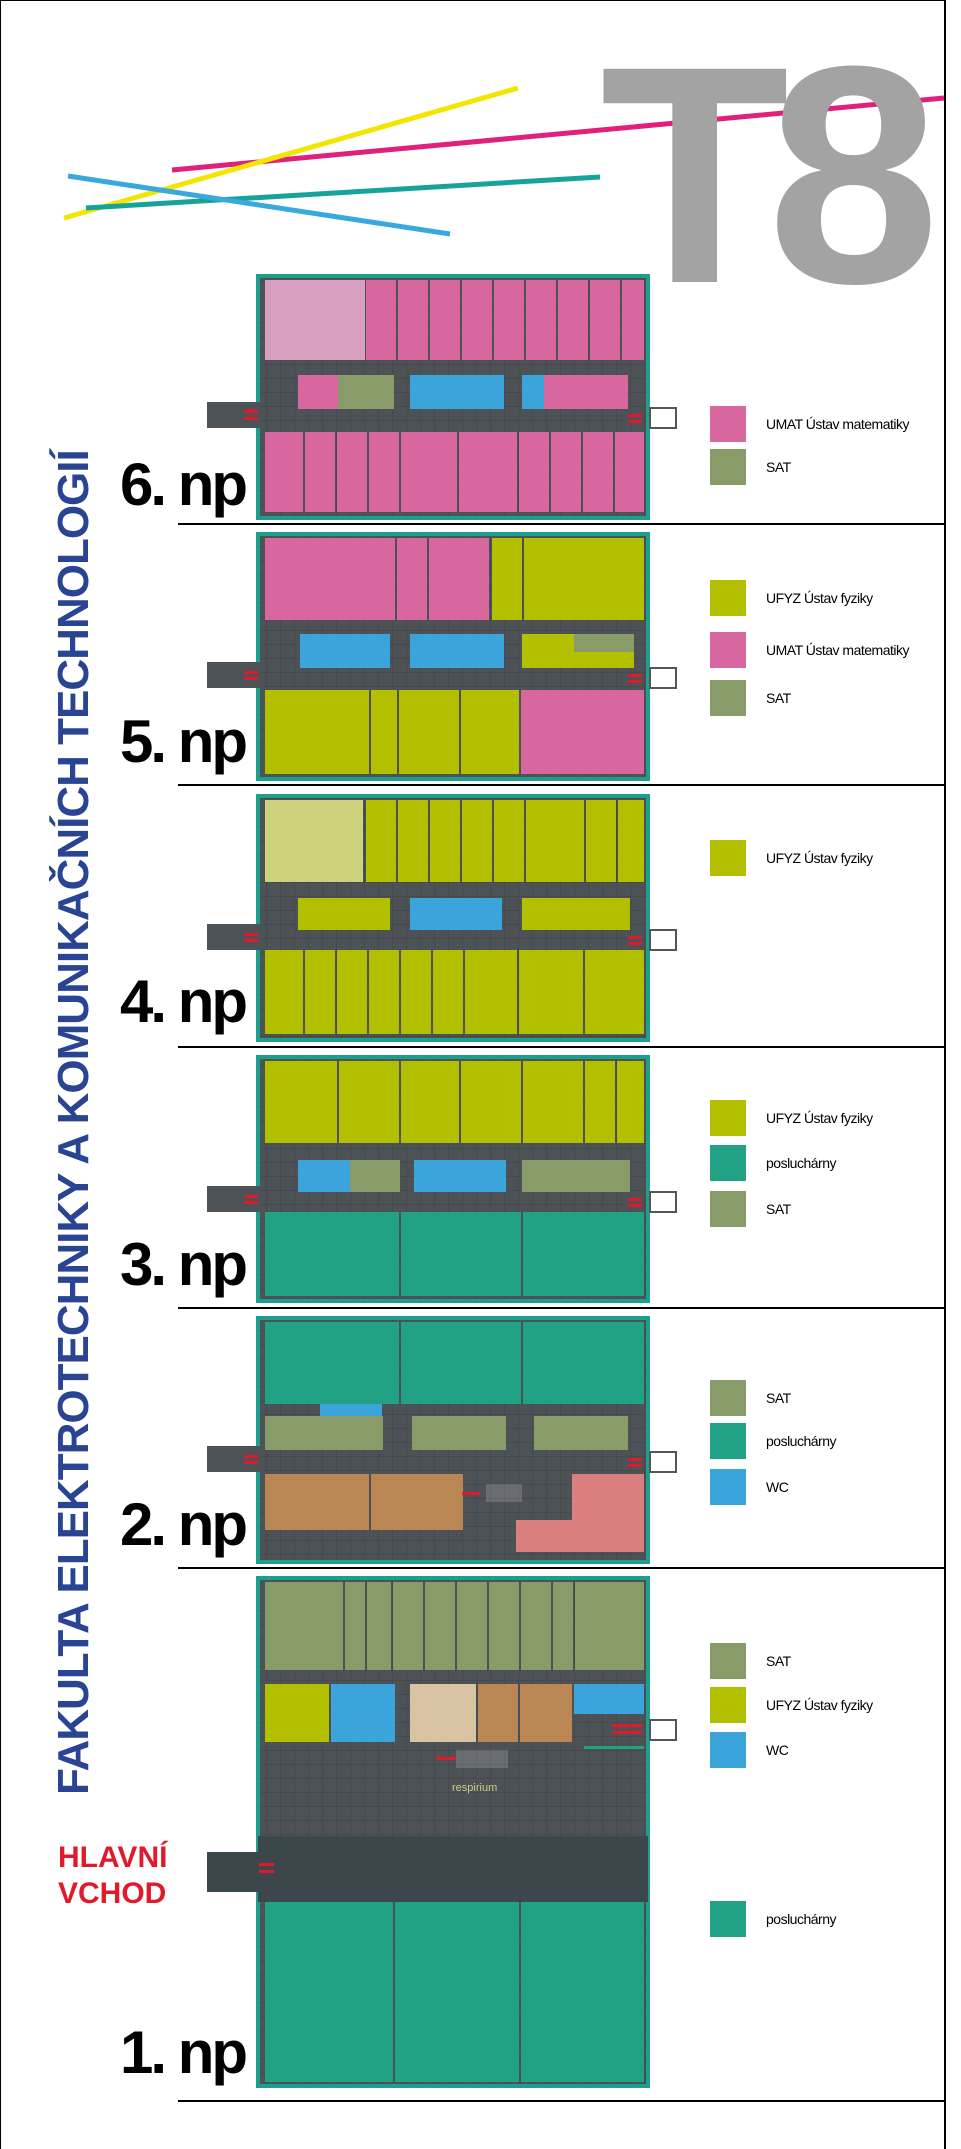 This screenshot has width=961, height=2149. I want to click on room-umat-light, so click(315, 320).